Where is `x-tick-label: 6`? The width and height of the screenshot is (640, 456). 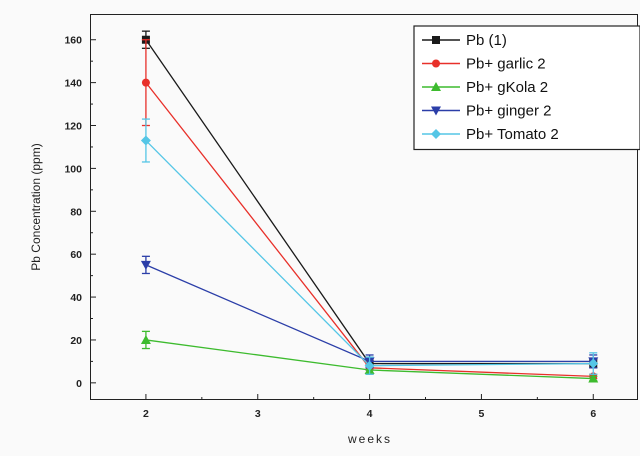
x-tick-label: 6 is located at coordinates (593, 414).